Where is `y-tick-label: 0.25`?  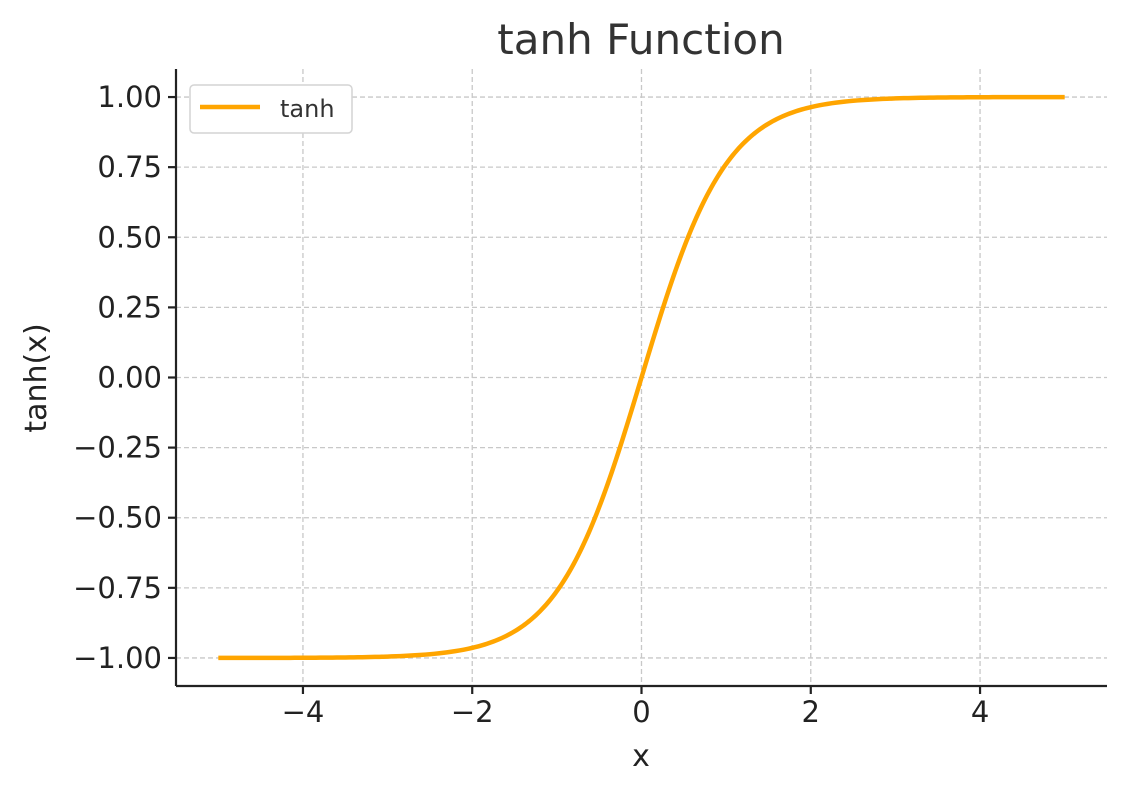
y-tick-label: 0.25 is located at coordinates (129, 307).